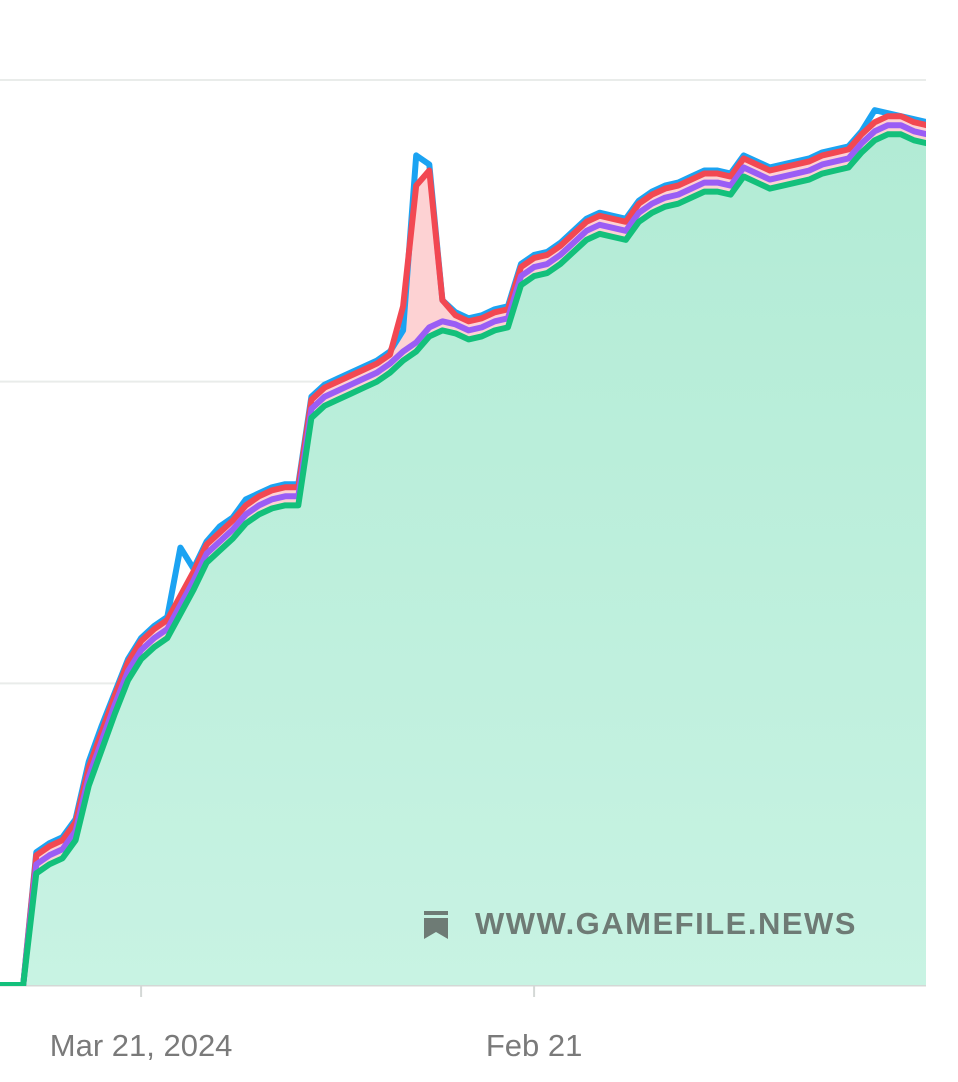 The width and height of the screenshot is (958, 1082). What do you see at coordinates (316, 1024) in the screenshot?
I see `x-axis: Mar 21, 2024 Feb 21` at bounding box center [316, 1024].